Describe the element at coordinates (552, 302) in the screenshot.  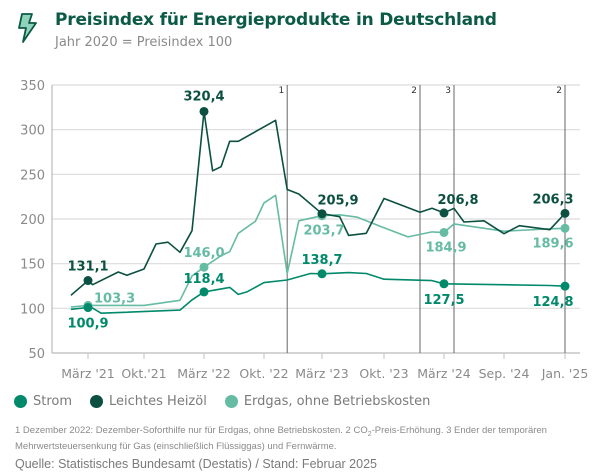
I see `data-label-strom: 124,8` at that location.